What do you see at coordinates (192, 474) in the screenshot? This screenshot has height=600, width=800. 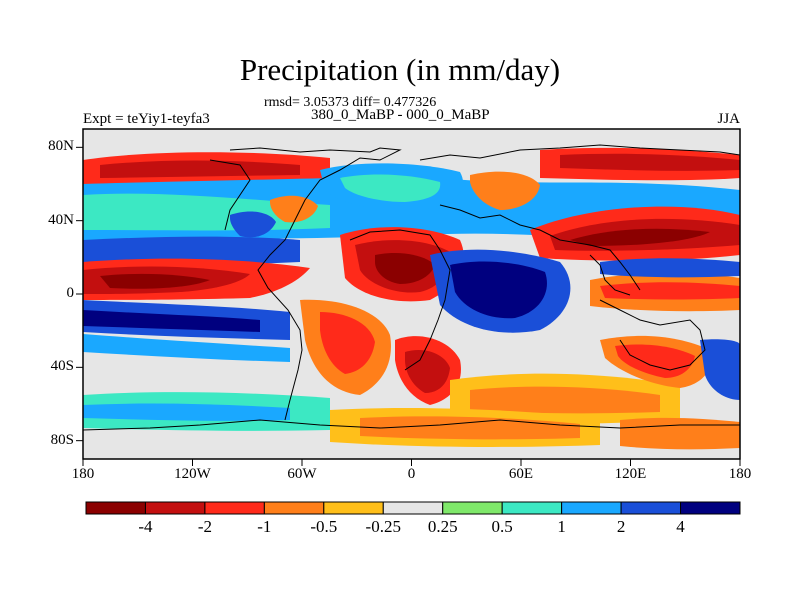 I see `x-tick-label: 120W` at bounding box center [192, 474].